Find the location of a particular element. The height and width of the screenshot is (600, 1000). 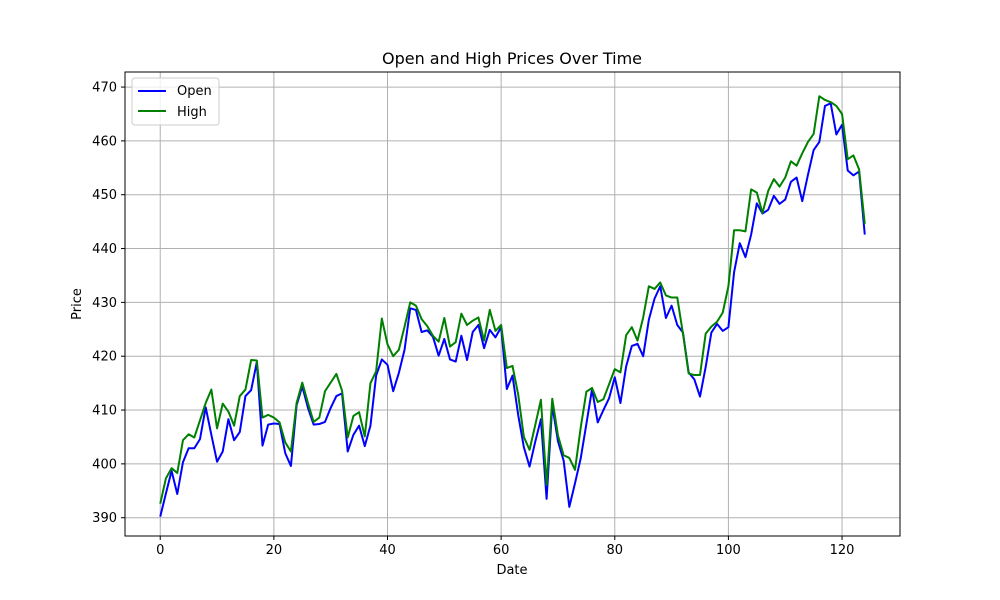

x-axis-label: Date is located at coordinates (511, 570).